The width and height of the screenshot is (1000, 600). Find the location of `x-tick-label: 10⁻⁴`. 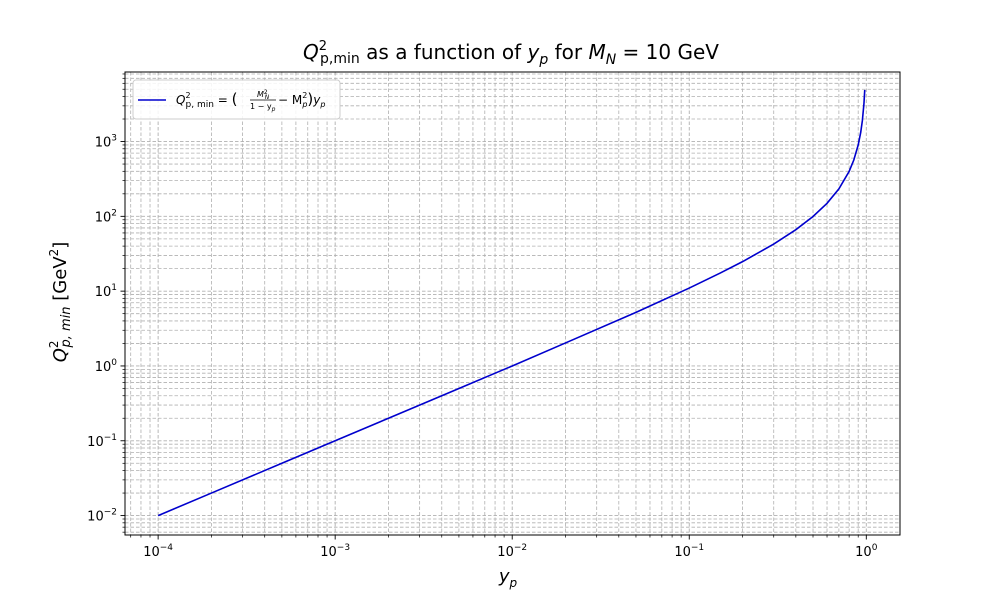

x-tick-label: 10⁻⁴ is located at coordinates (158, 551).